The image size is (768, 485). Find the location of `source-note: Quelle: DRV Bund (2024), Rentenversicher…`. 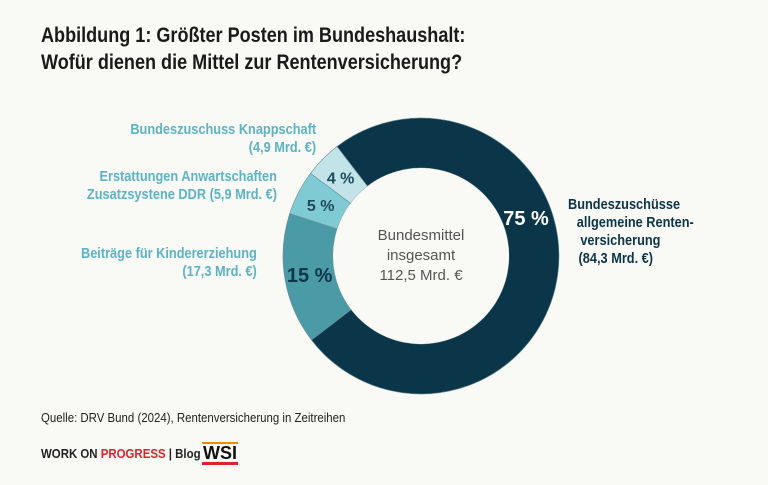

source-note: Quelle: DRV Bund (2024), Rentenversicher… is located at coordinates (193, 417).